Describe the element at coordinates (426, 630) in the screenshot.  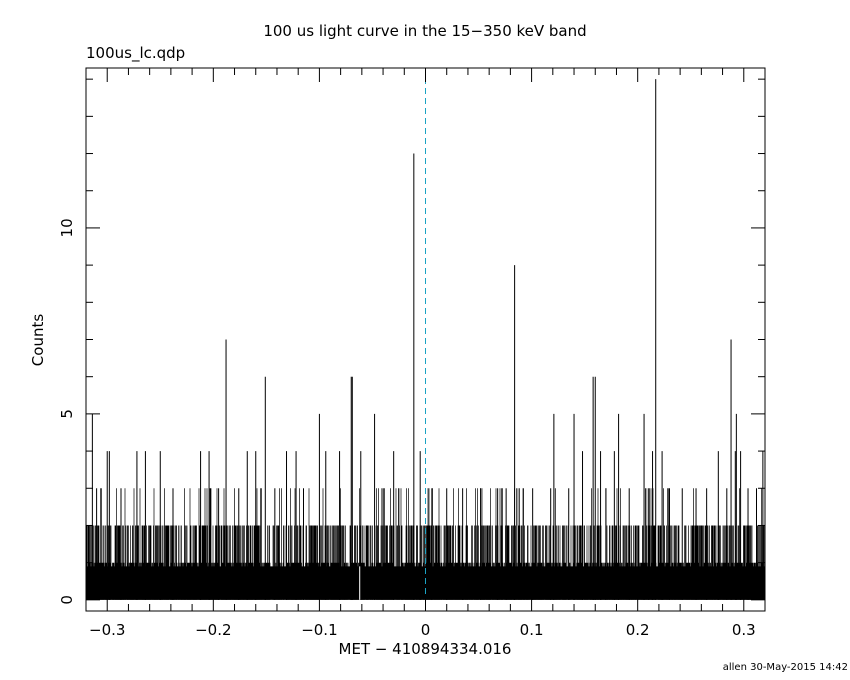
I see `x-tick-label: 0` at that location.